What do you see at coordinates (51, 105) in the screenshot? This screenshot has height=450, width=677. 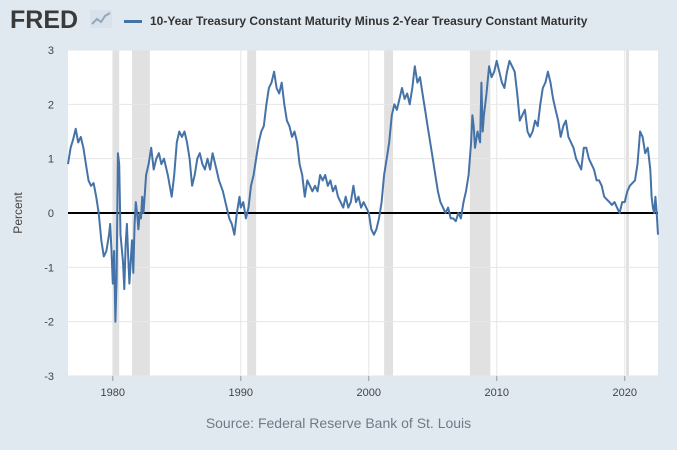 I see `y-tick-label: 2` at bounding box center [51, 105].